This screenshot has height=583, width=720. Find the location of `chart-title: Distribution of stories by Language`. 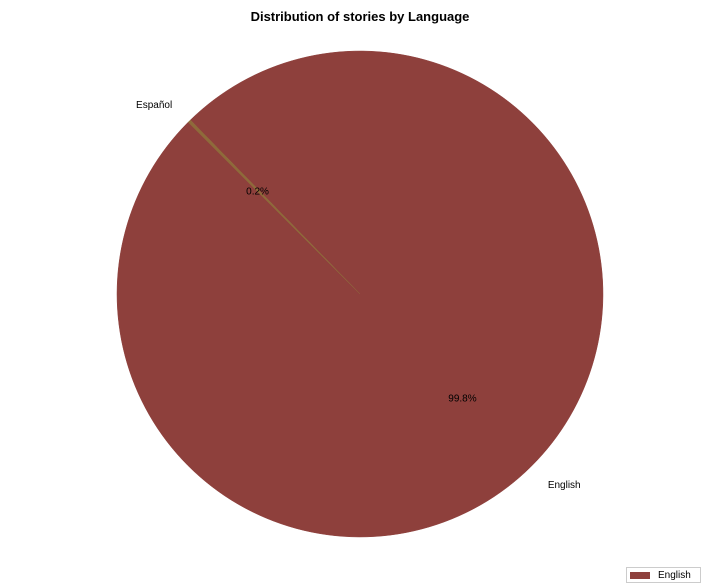

chart-title: Distribution of stories by Language is located at coordinates (360, 16).